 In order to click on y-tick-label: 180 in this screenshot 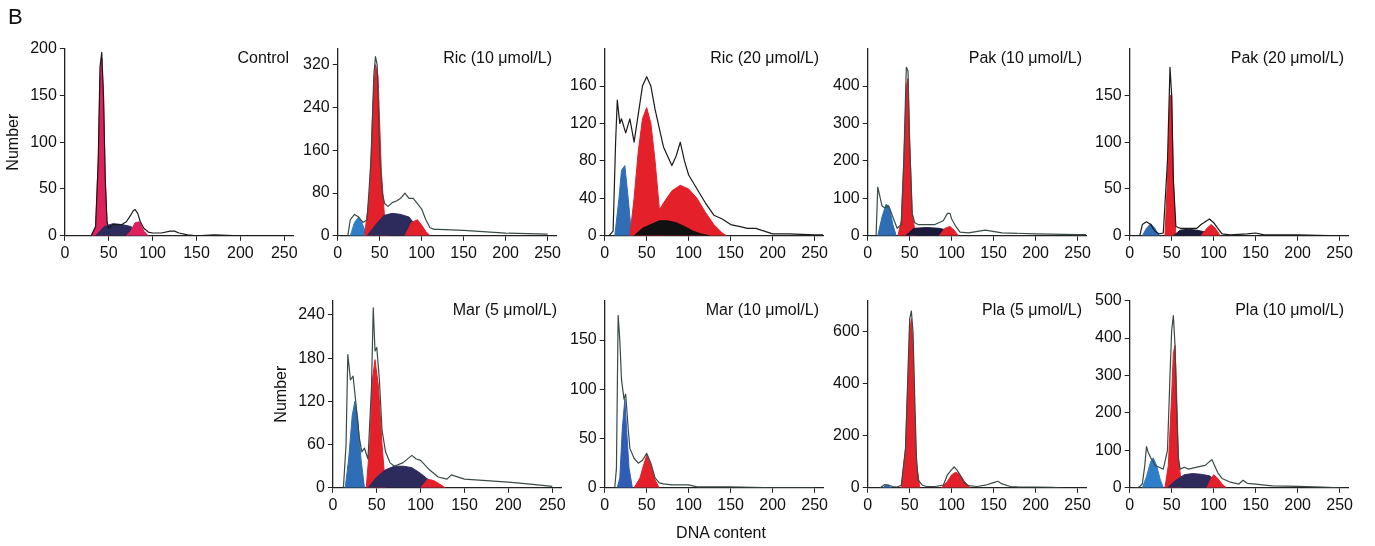, I will do `click(311, 357)`.